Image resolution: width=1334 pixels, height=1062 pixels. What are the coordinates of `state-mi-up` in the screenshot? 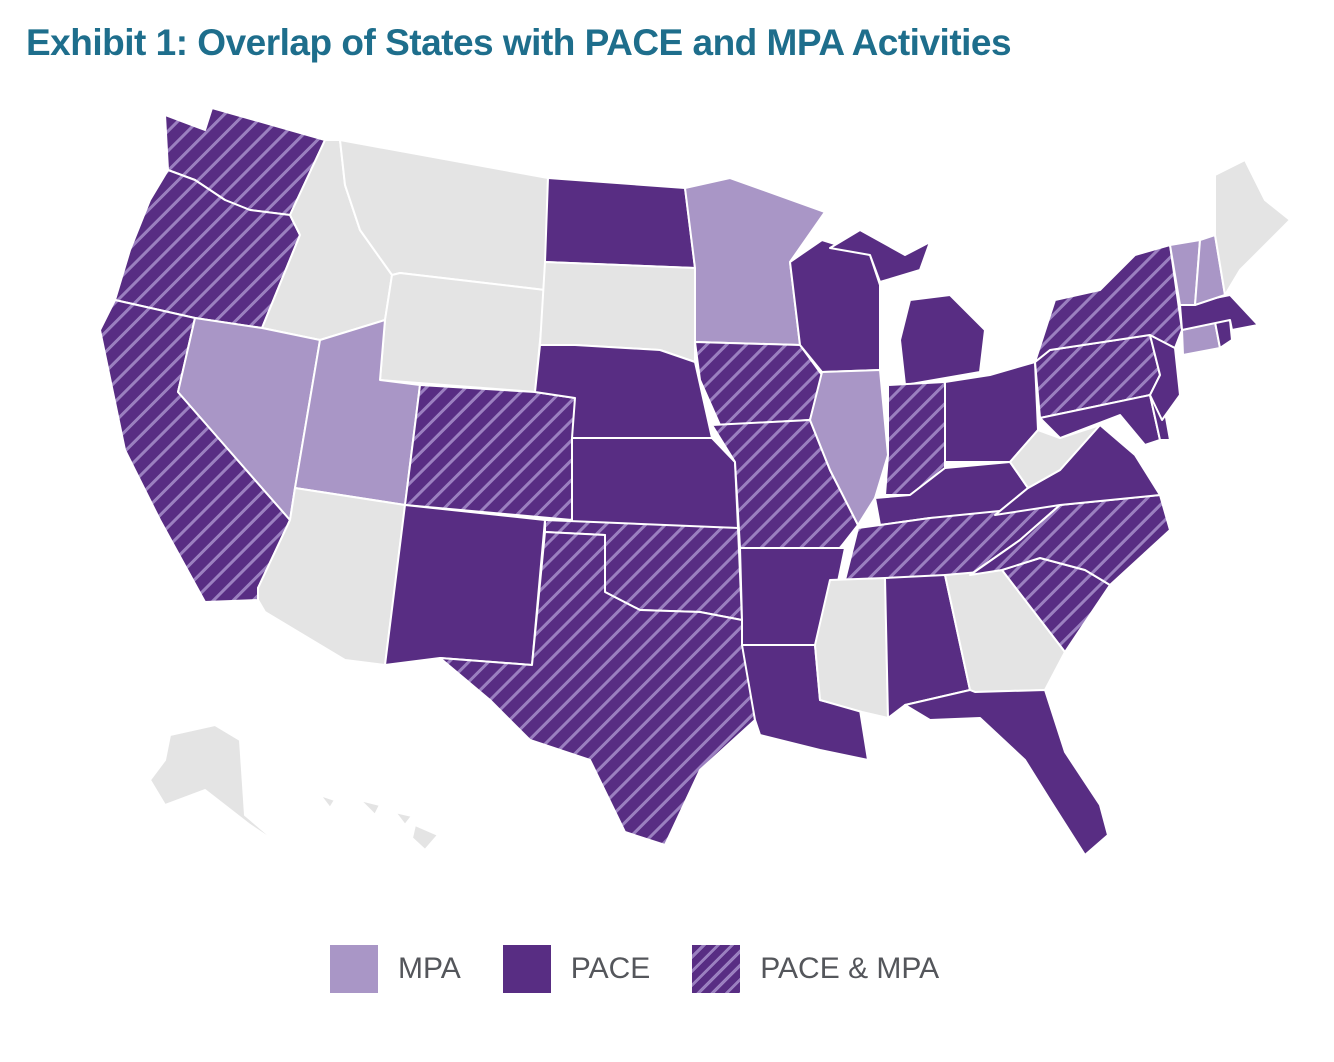 It's located at (880, 256).